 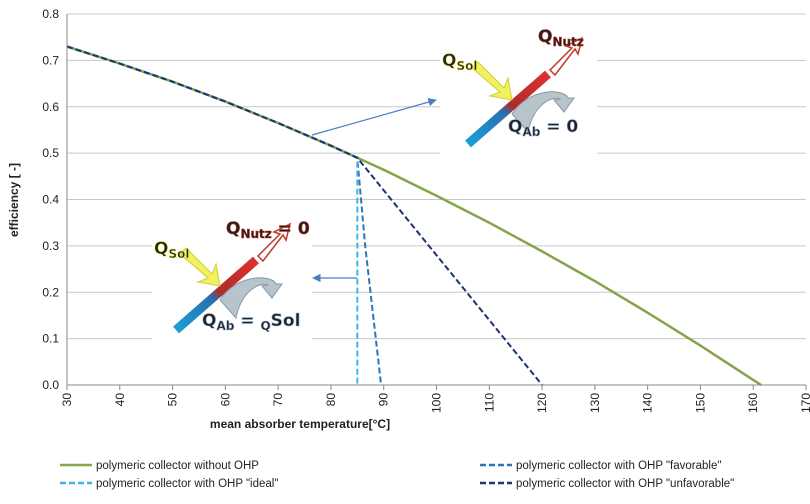 What do you see at coordinates (120, 400) in the screenshot?
I see `x-tick-label: 40` at bounding box center [120, 400].